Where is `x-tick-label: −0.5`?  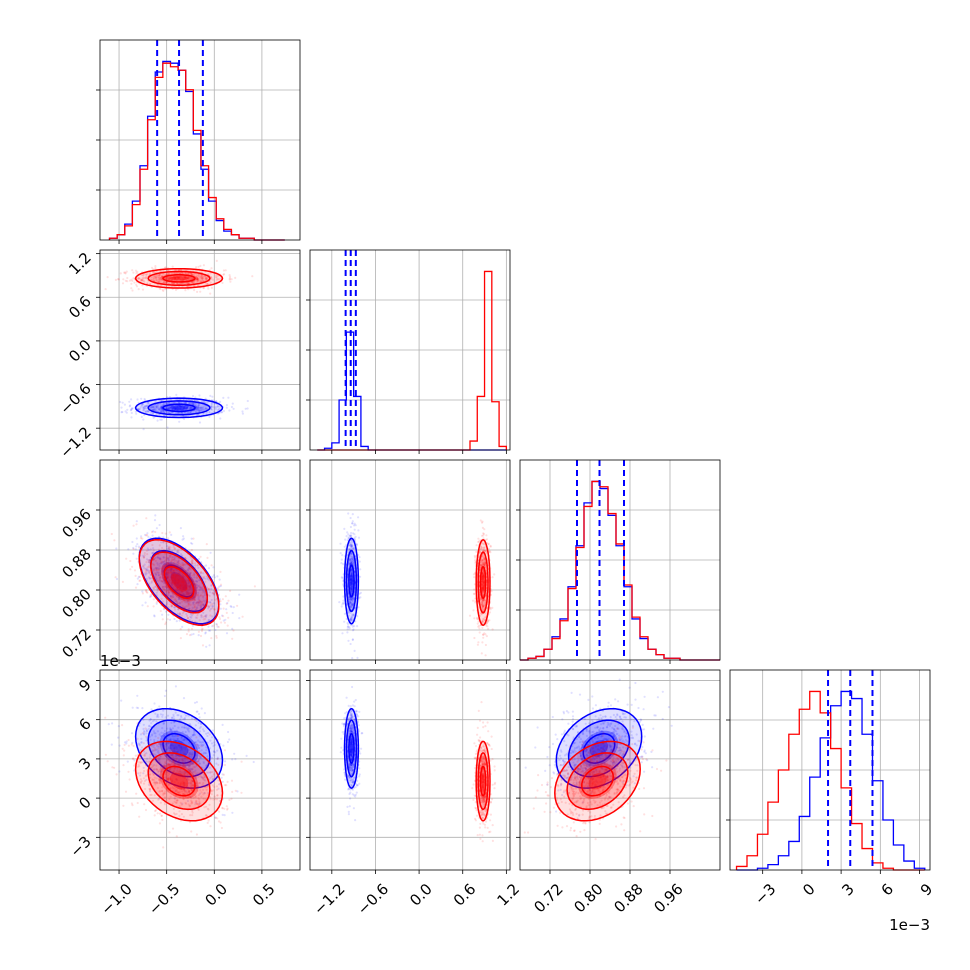 x-tick-label: −0.5 is located at coordinates (164, 899).